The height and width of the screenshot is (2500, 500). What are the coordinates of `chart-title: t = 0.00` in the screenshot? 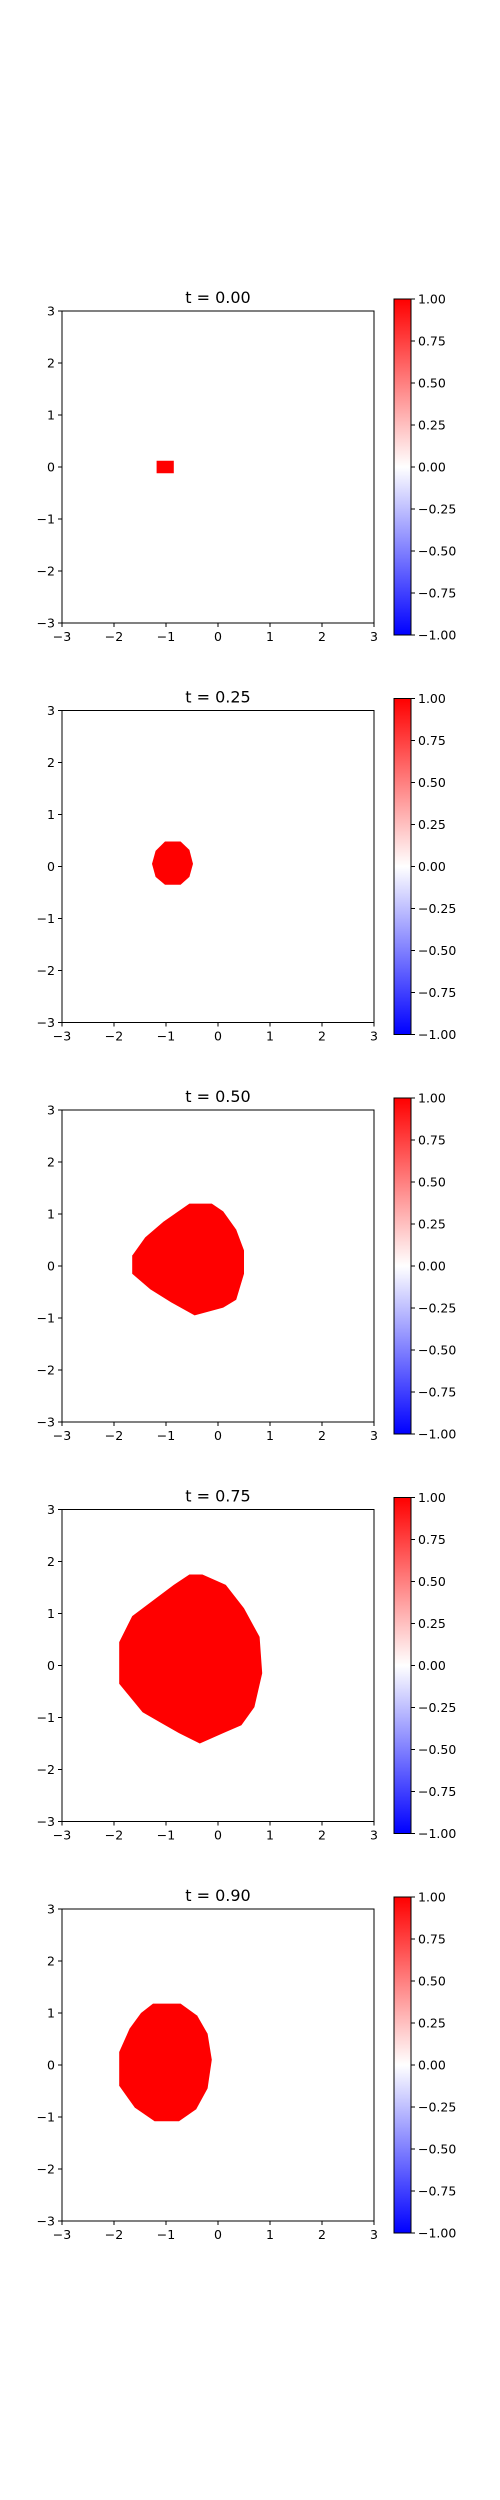 It's located at (217, 297).